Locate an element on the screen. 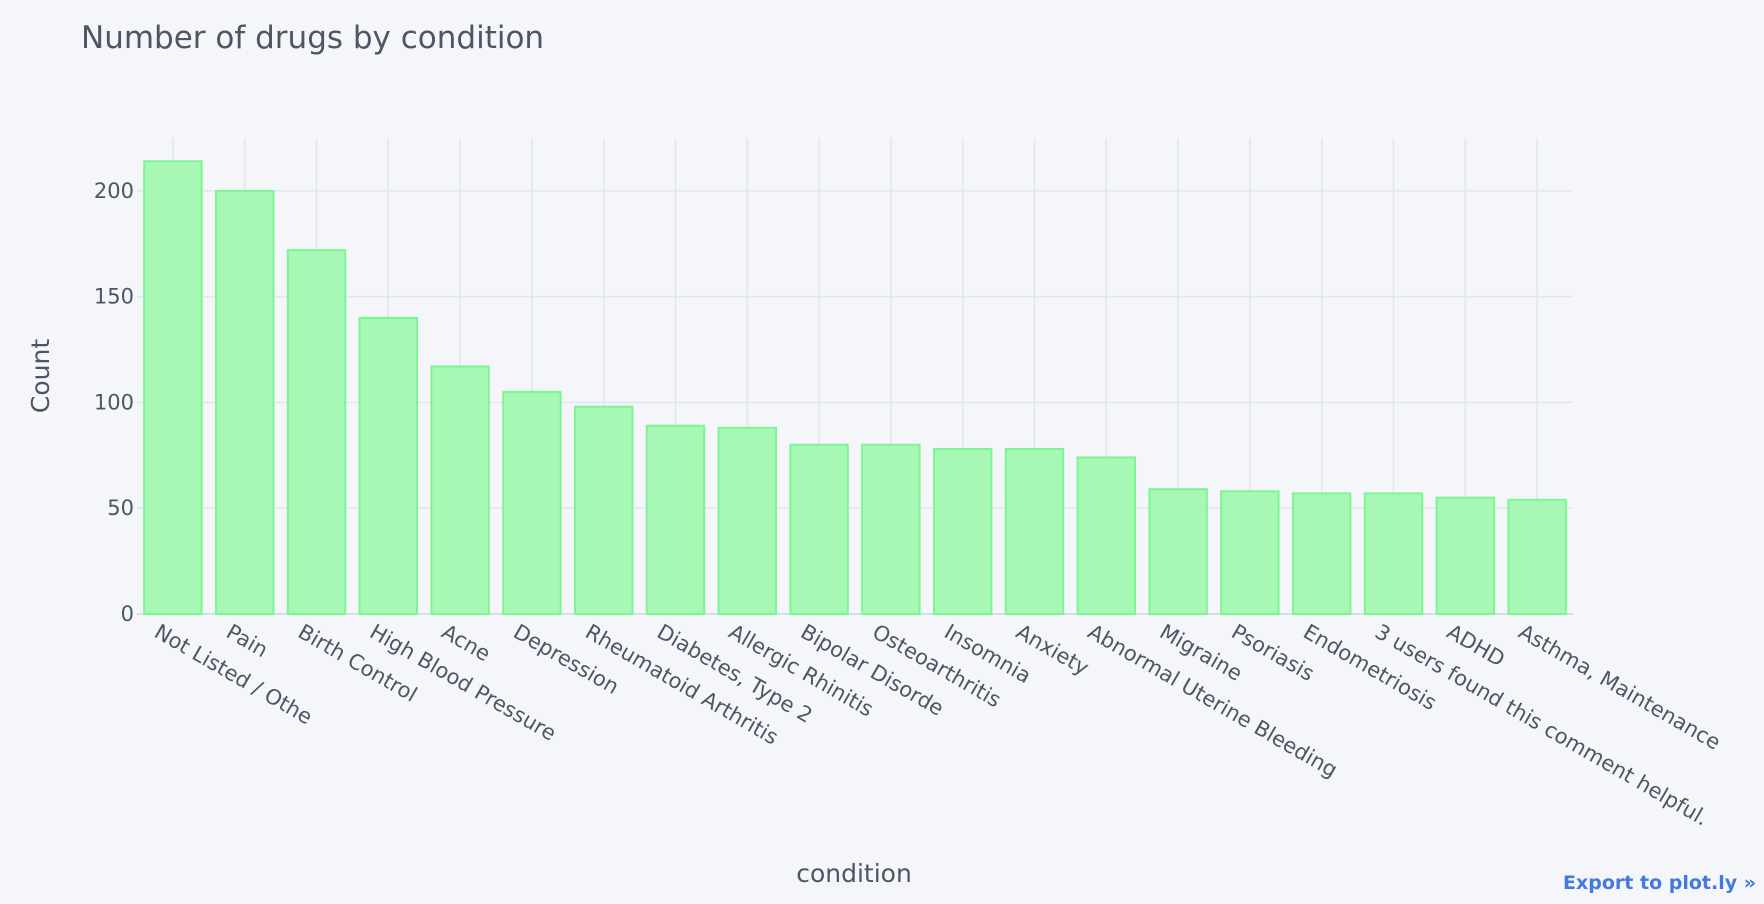 The image size is (1764, 904). y-axis-title: Count is located at coordinates (40, 376).